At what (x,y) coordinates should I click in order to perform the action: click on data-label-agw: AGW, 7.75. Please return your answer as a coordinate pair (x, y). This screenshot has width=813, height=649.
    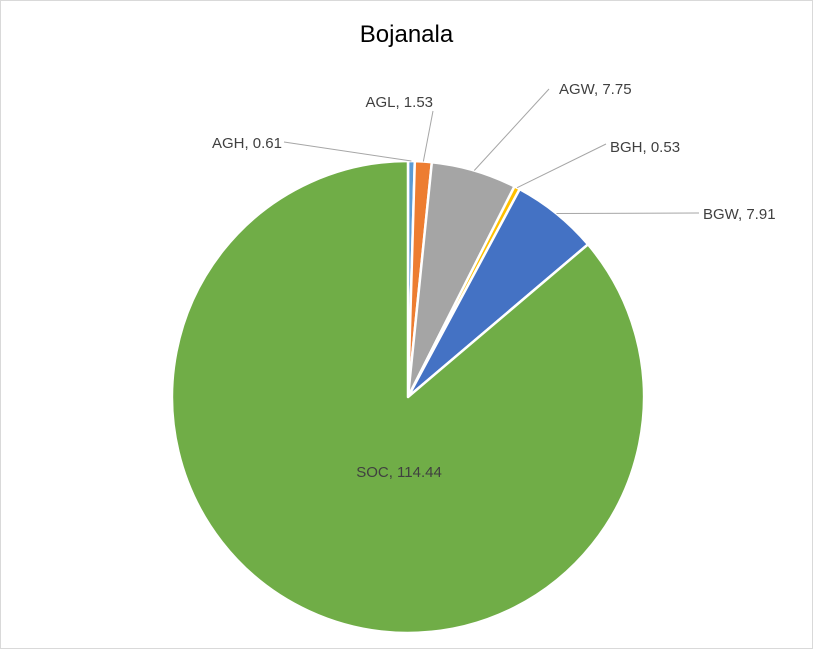
    Looking at the image, I should click on (595, 89).